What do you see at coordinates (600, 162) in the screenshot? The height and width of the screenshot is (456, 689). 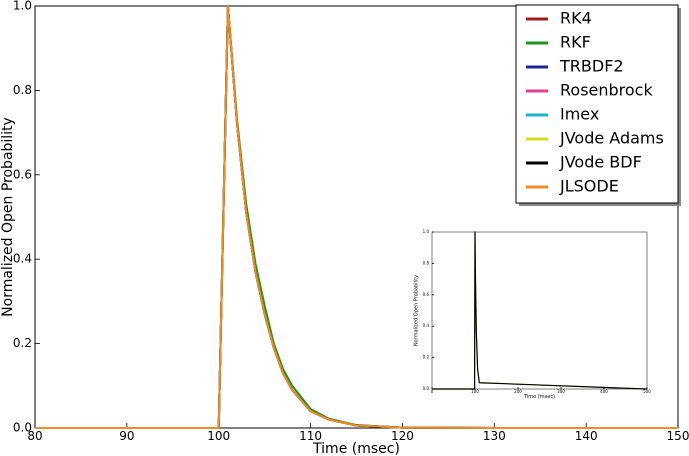 I see `legend-label: JVode BDF` at bounding box center [600, 162].